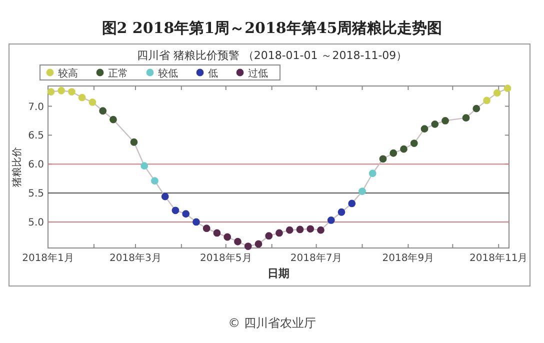 This screenshot has width=544, height=343. I want to click on y-tick-label: 5.0, so click(36, 222).